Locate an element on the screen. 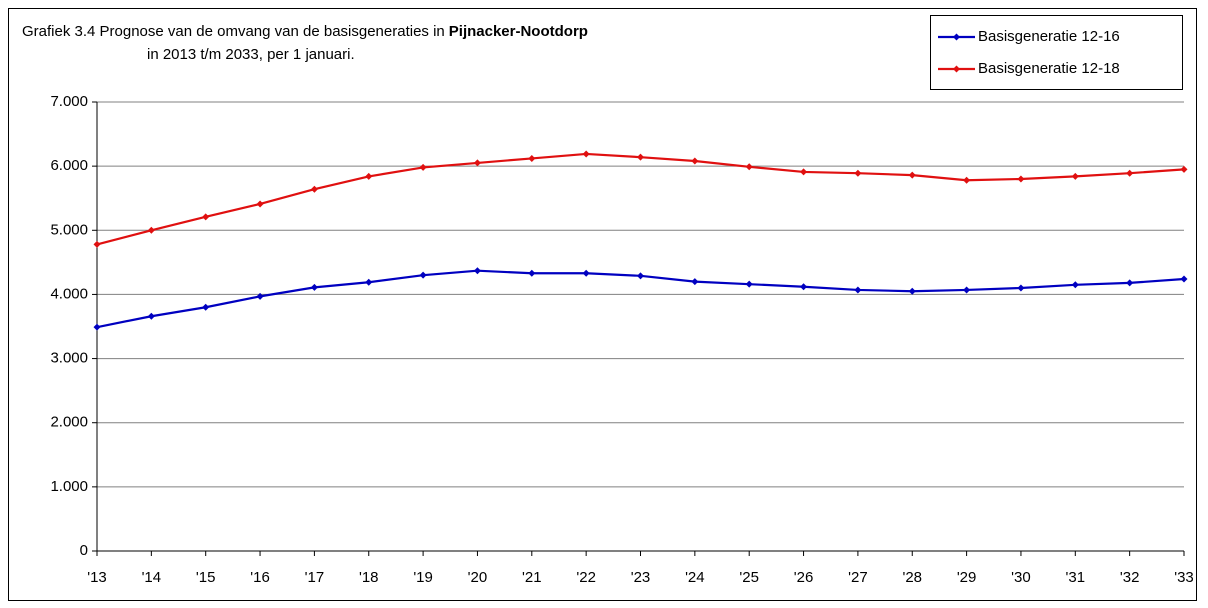  x-tick-label: '15 is located at coordinates (206, 577).